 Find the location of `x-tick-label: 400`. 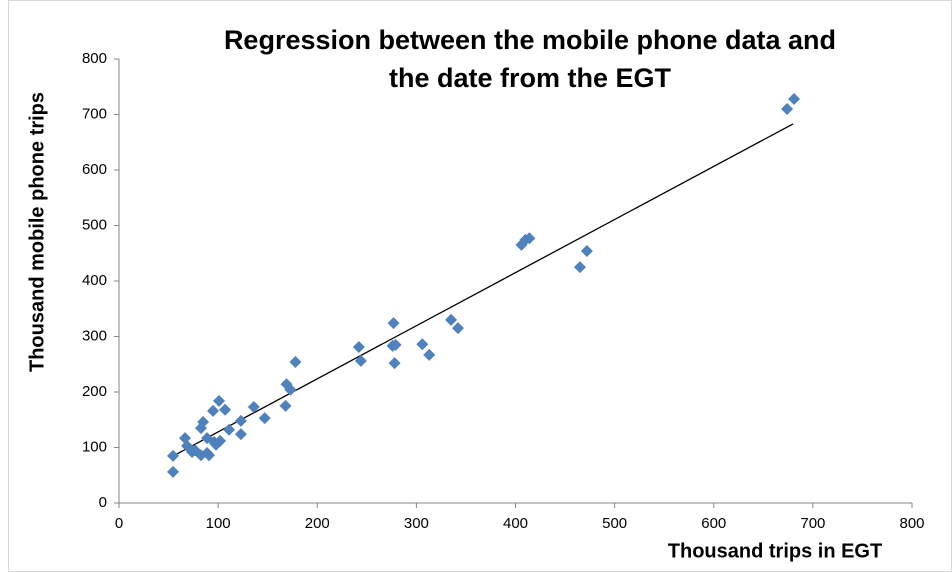

x-tick-label: 400 is located at coordinates (515, 523).